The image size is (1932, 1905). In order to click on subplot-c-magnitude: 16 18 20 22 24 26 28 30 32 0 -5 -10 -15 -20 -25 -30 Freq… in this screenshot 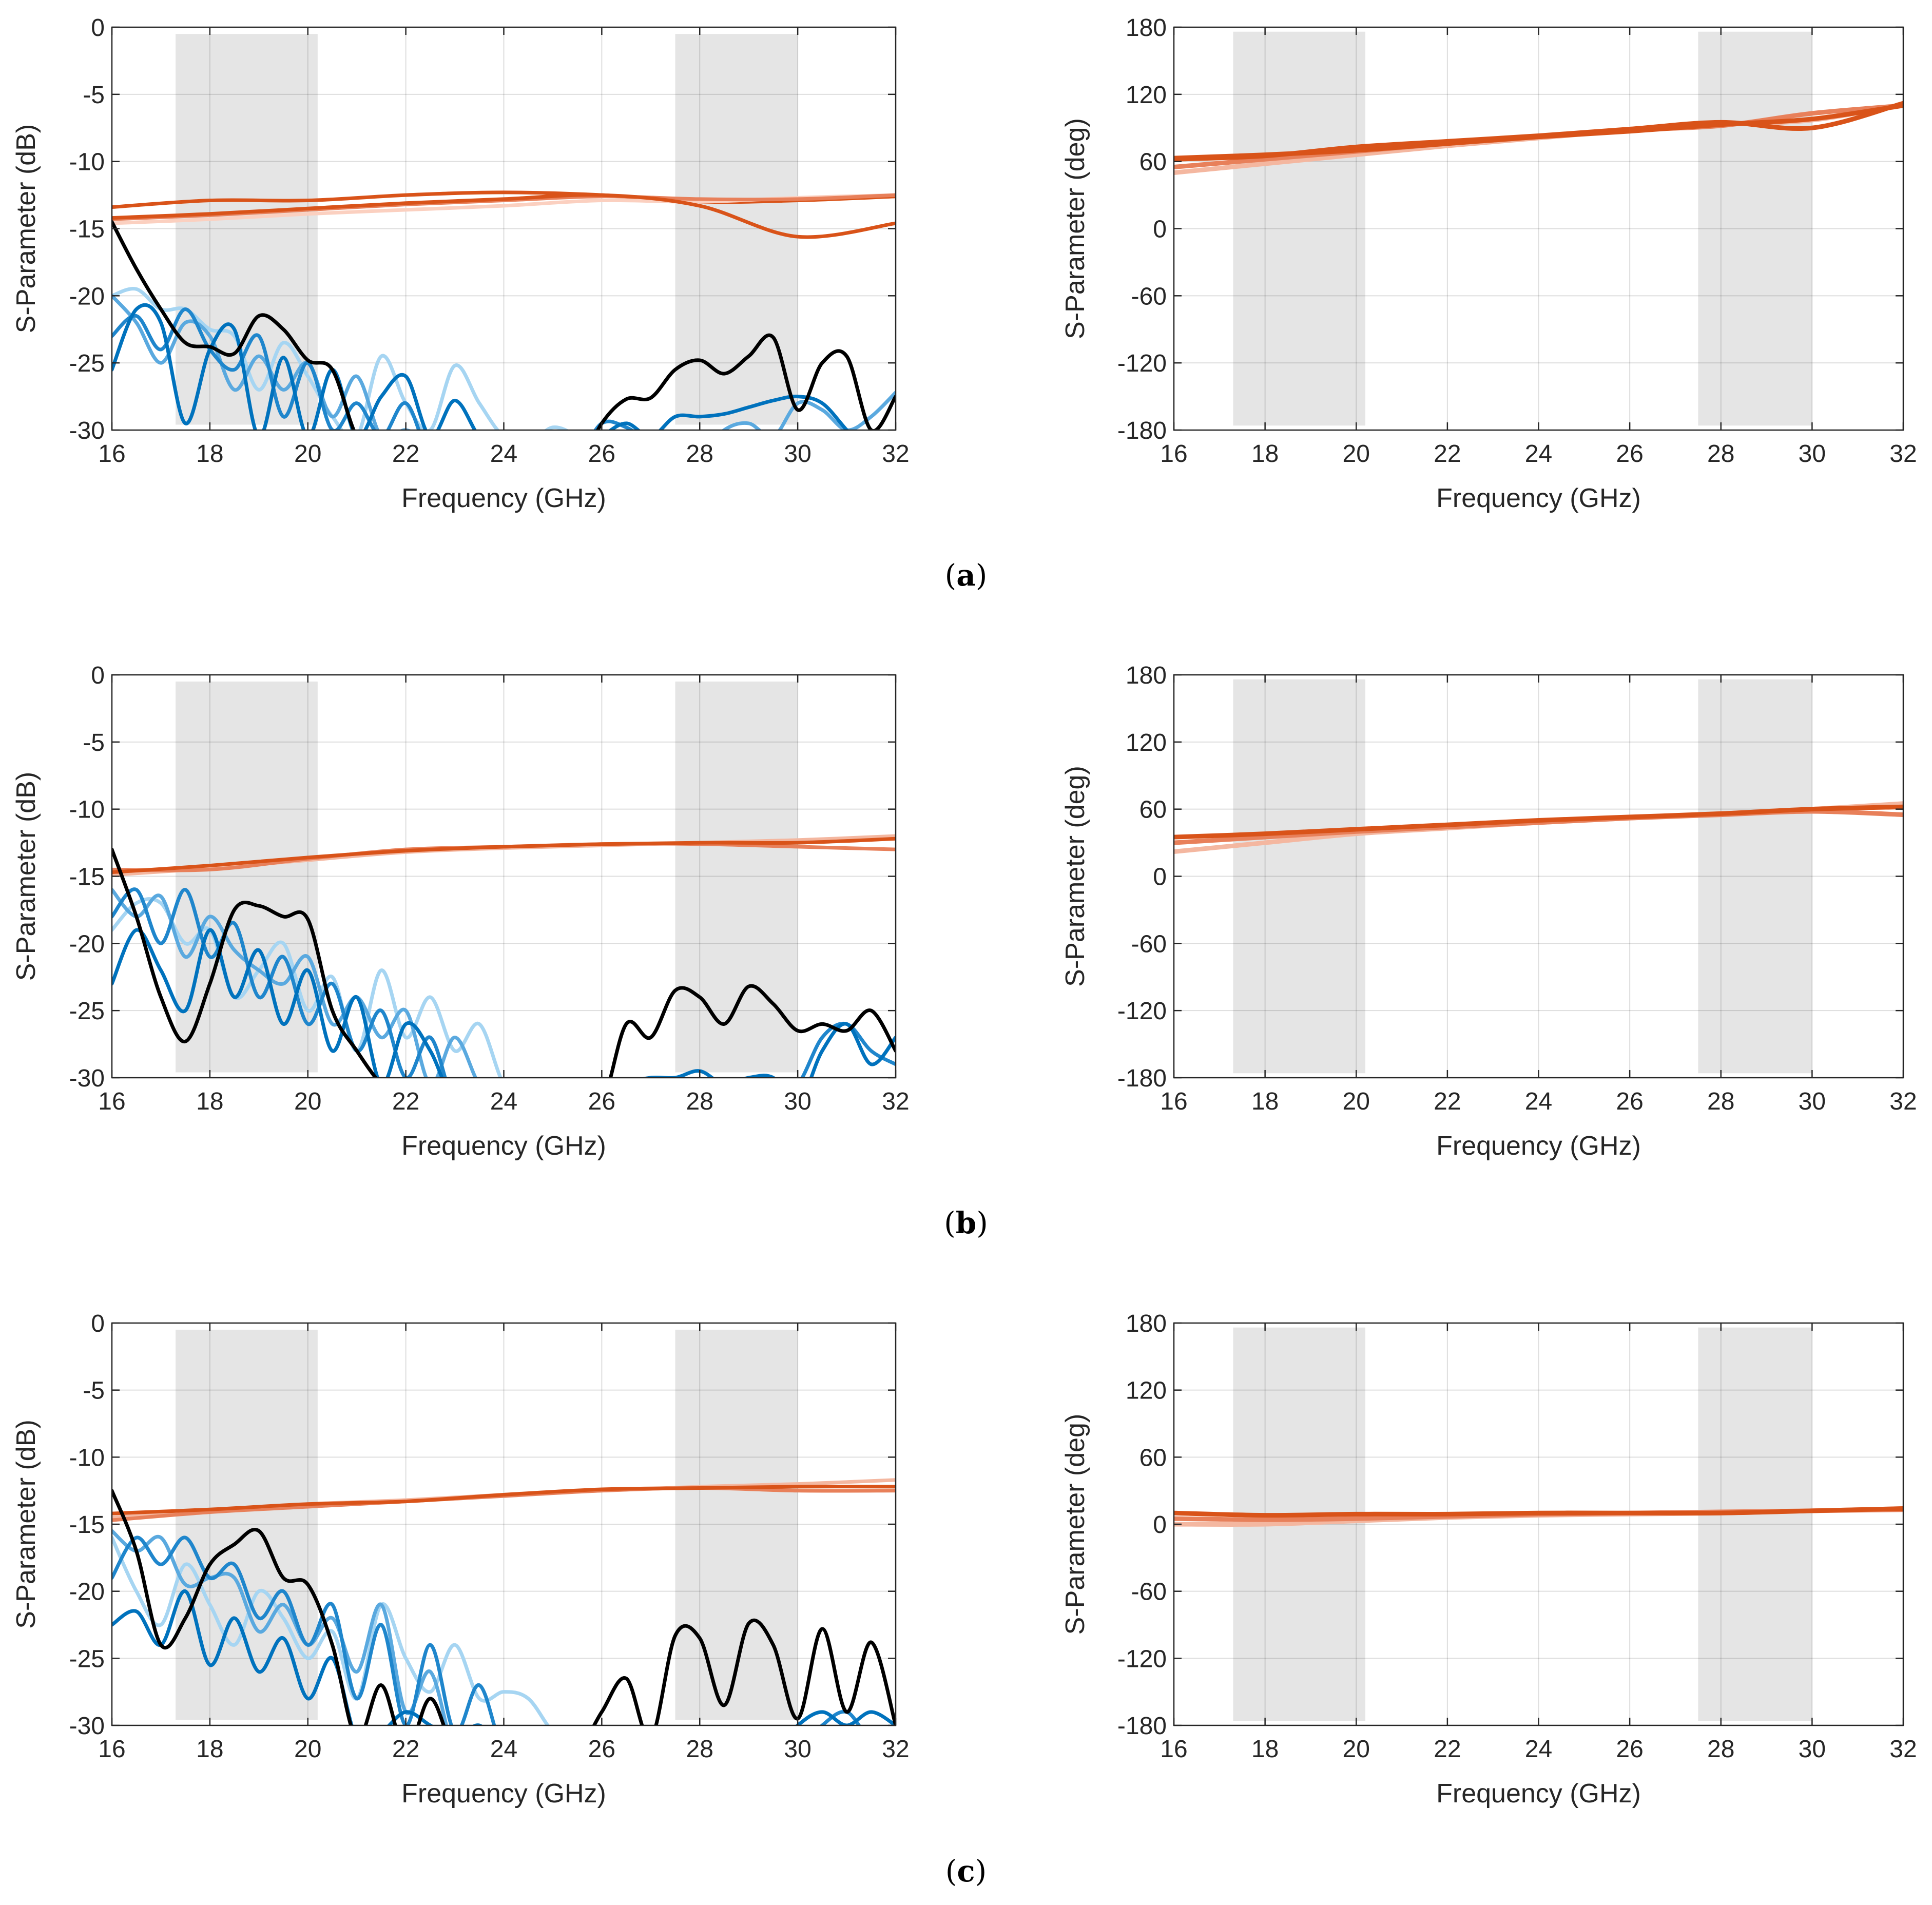, I will do `click(460, 1559)`.